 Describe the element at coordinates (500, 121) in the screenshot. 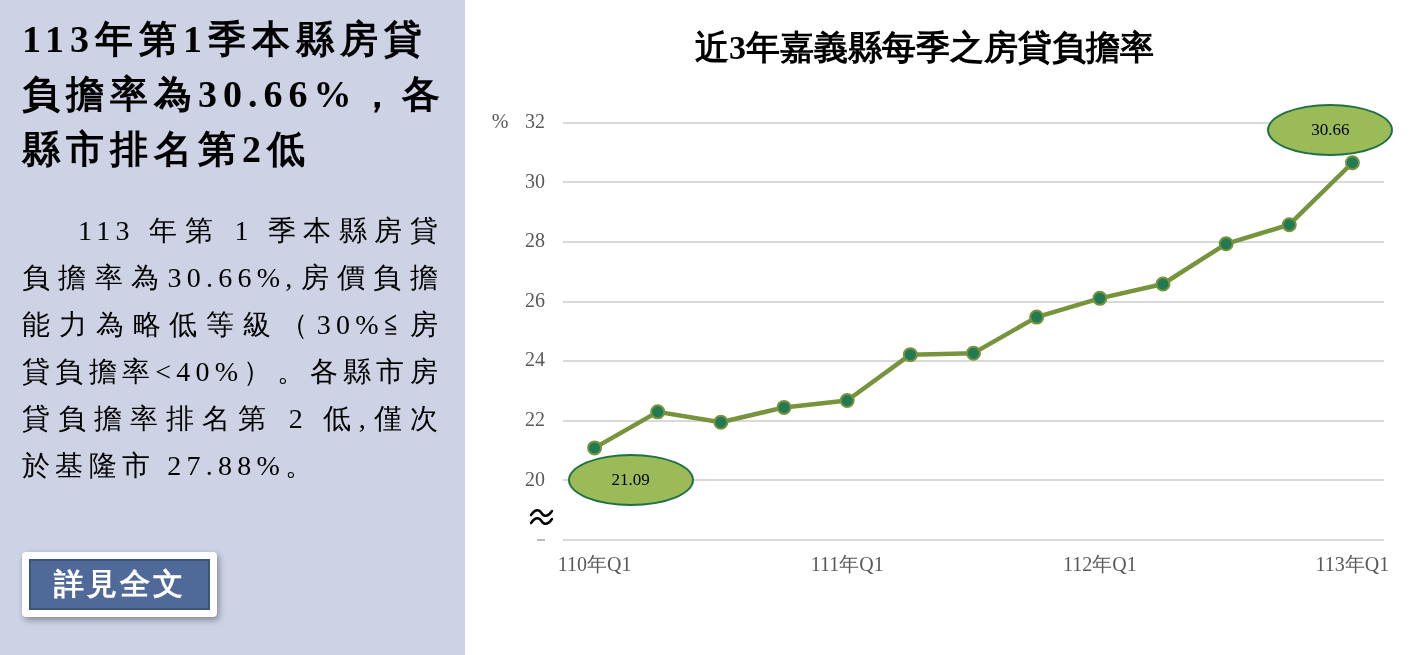

I see `y-axis-title: %` at that location.